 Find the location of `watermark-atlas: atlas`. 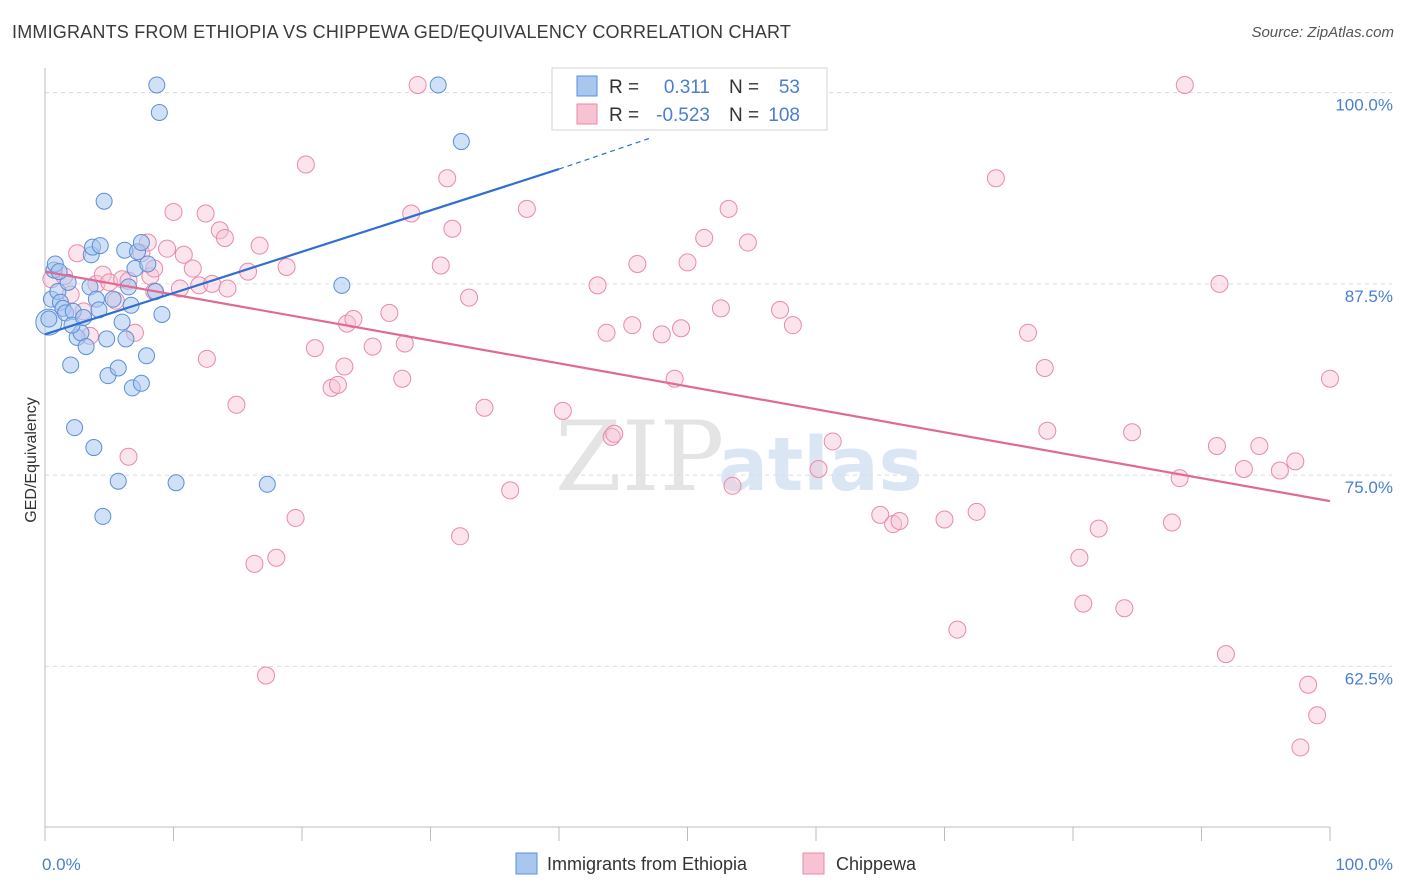

watermark-atlas: atlas is located at coordinates (820, 465).